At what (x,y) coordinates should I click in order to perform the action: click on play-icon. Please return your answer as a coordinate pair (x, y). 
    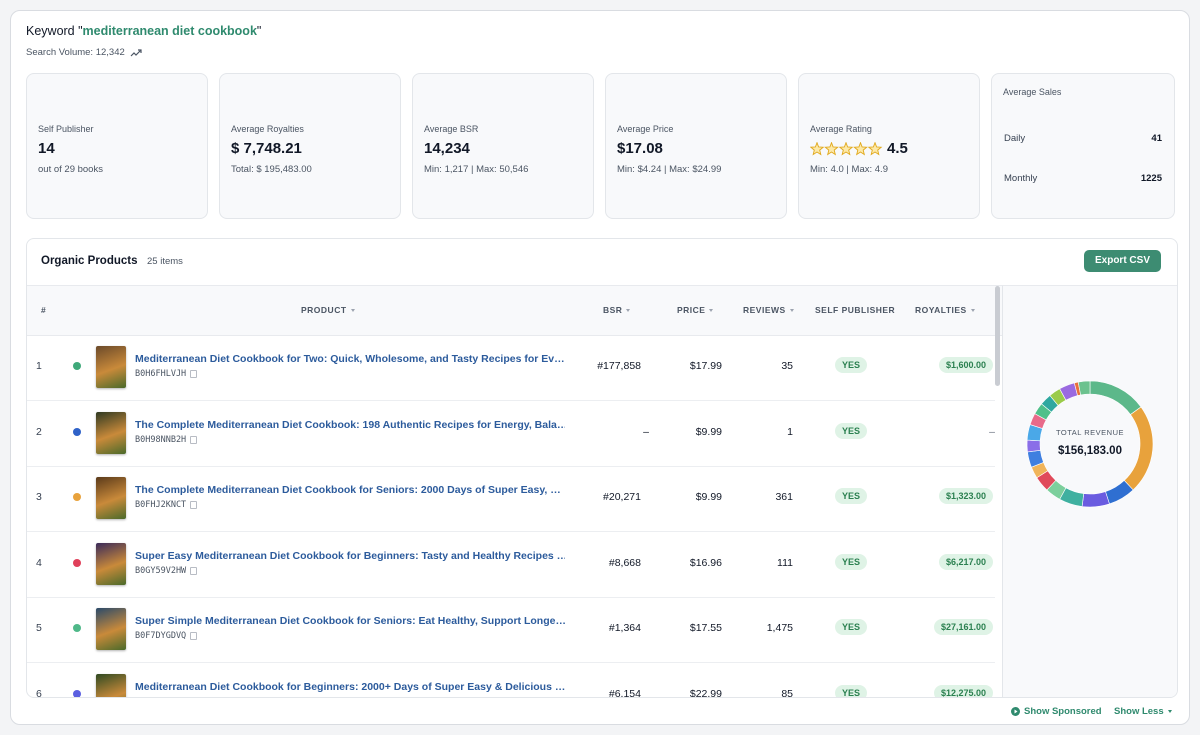
    Looking at the image, I should click on (1015, 711).